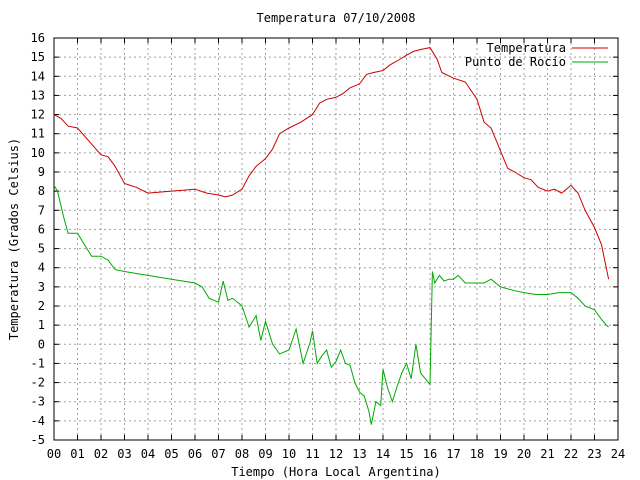 The image size is (640, 480). What do you see at coordinates (618, 454) in the screenshot?
I see `x-tick-label: 24` at bounding box center [618, 454].